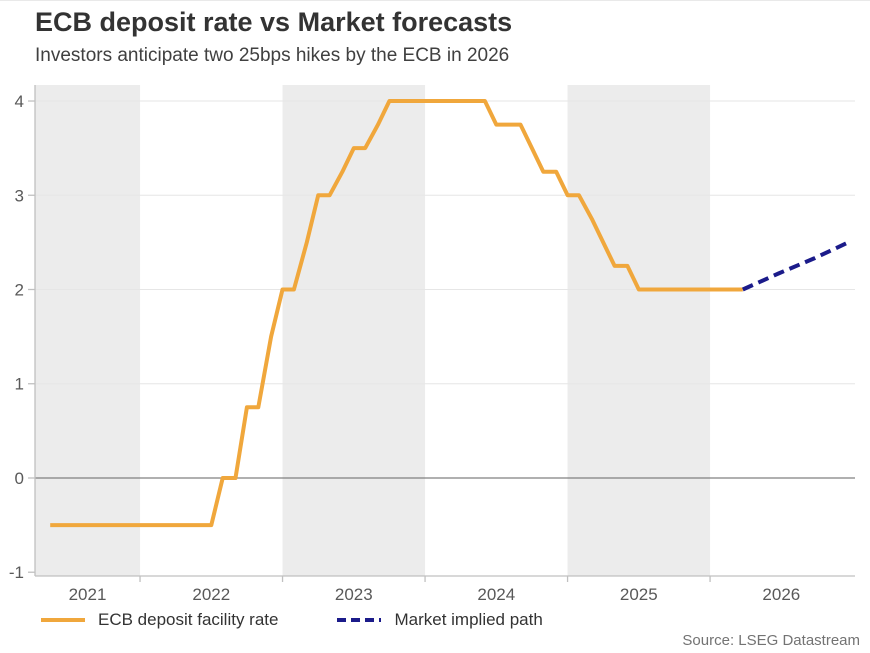  I want to click on dashed-line-swatch-icon, so click(359, 620).